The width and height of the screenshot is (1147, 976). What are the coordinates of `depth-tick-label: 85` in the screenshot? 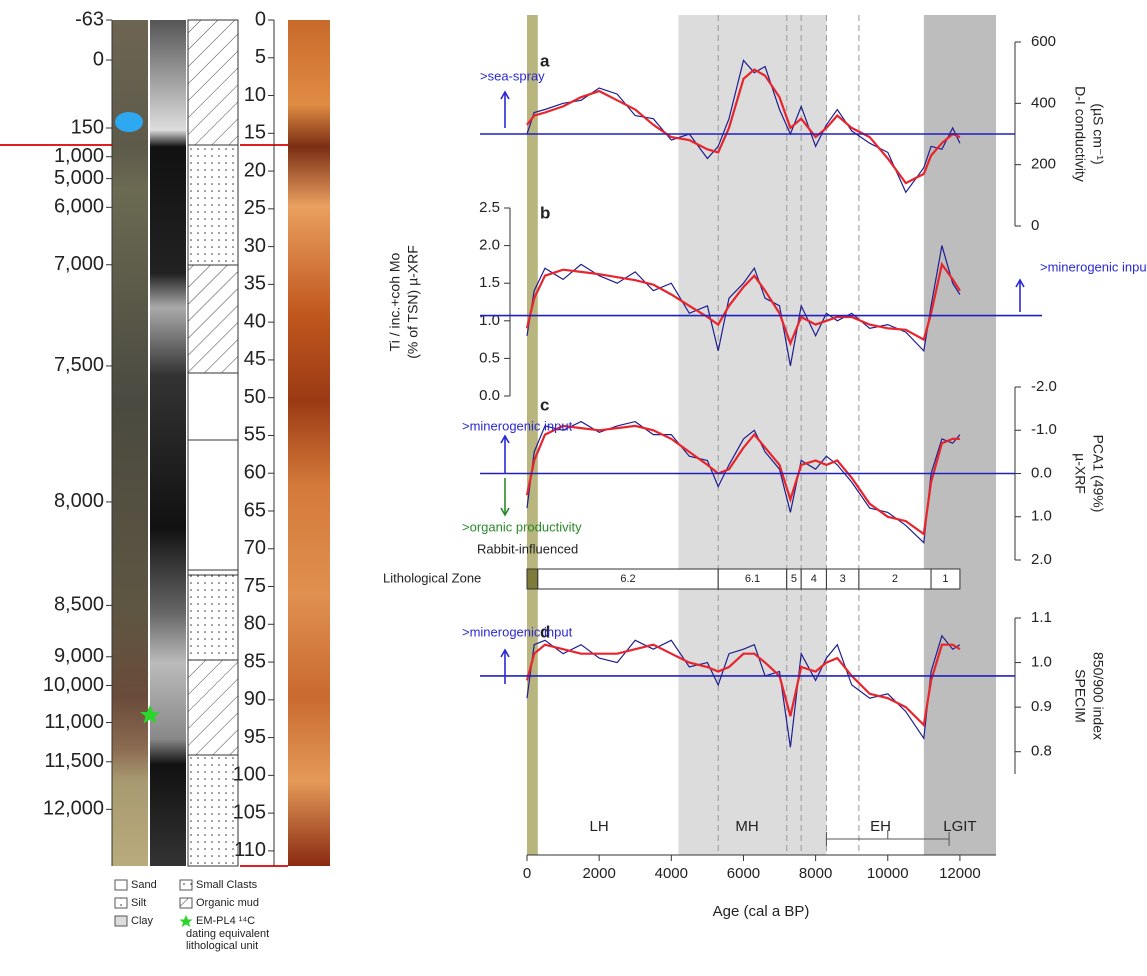 It's located at (255, 661).